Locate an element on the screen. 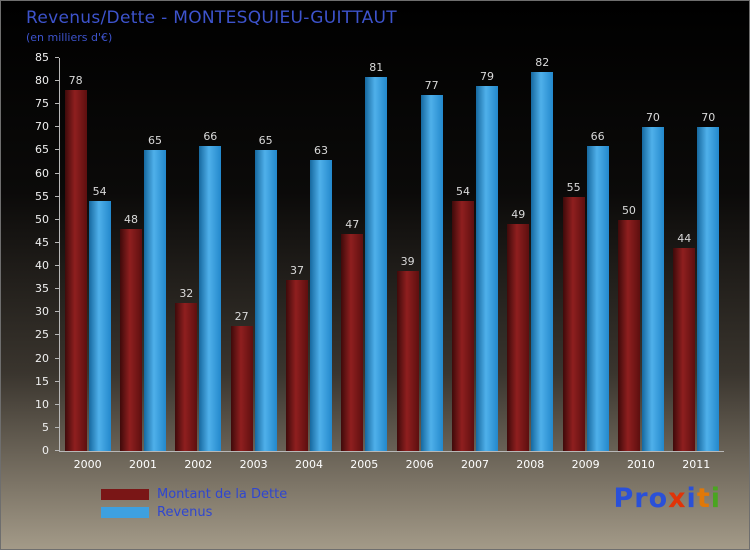 This screenshot has height=550, width=750. bar-value-label: 77 is located at coordinates (431, 85).